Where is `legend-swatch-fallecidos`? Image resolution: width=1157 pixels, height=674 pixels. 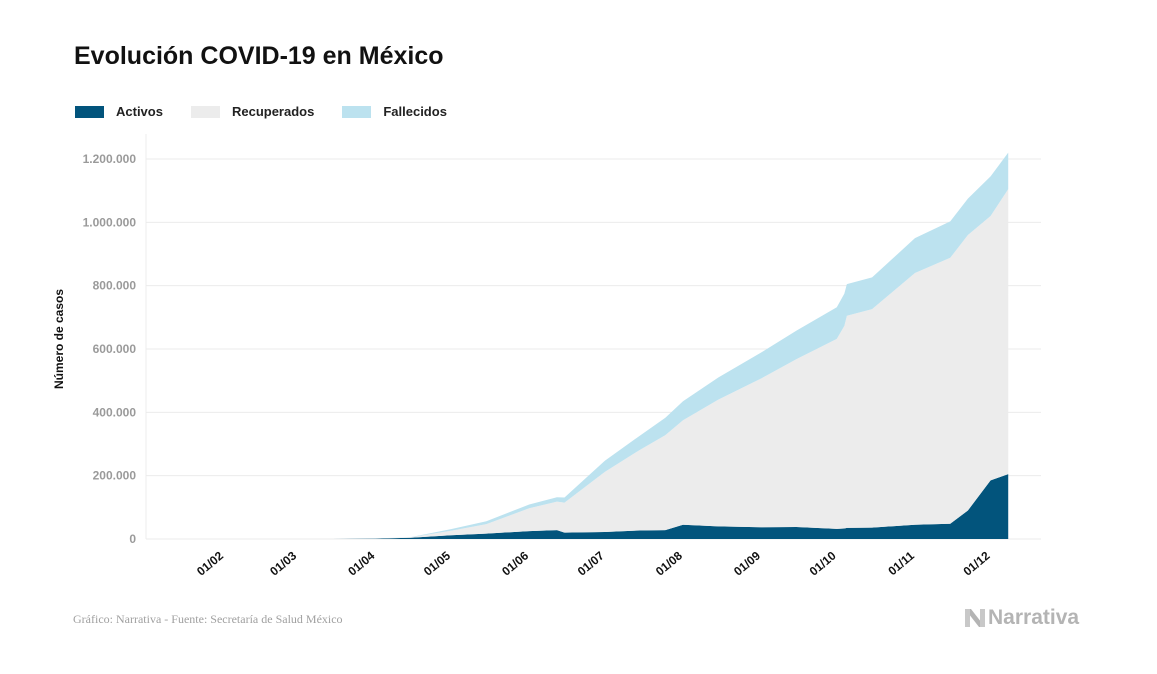 legend-swatch-fallecidos is located at coordinates (357, 111).